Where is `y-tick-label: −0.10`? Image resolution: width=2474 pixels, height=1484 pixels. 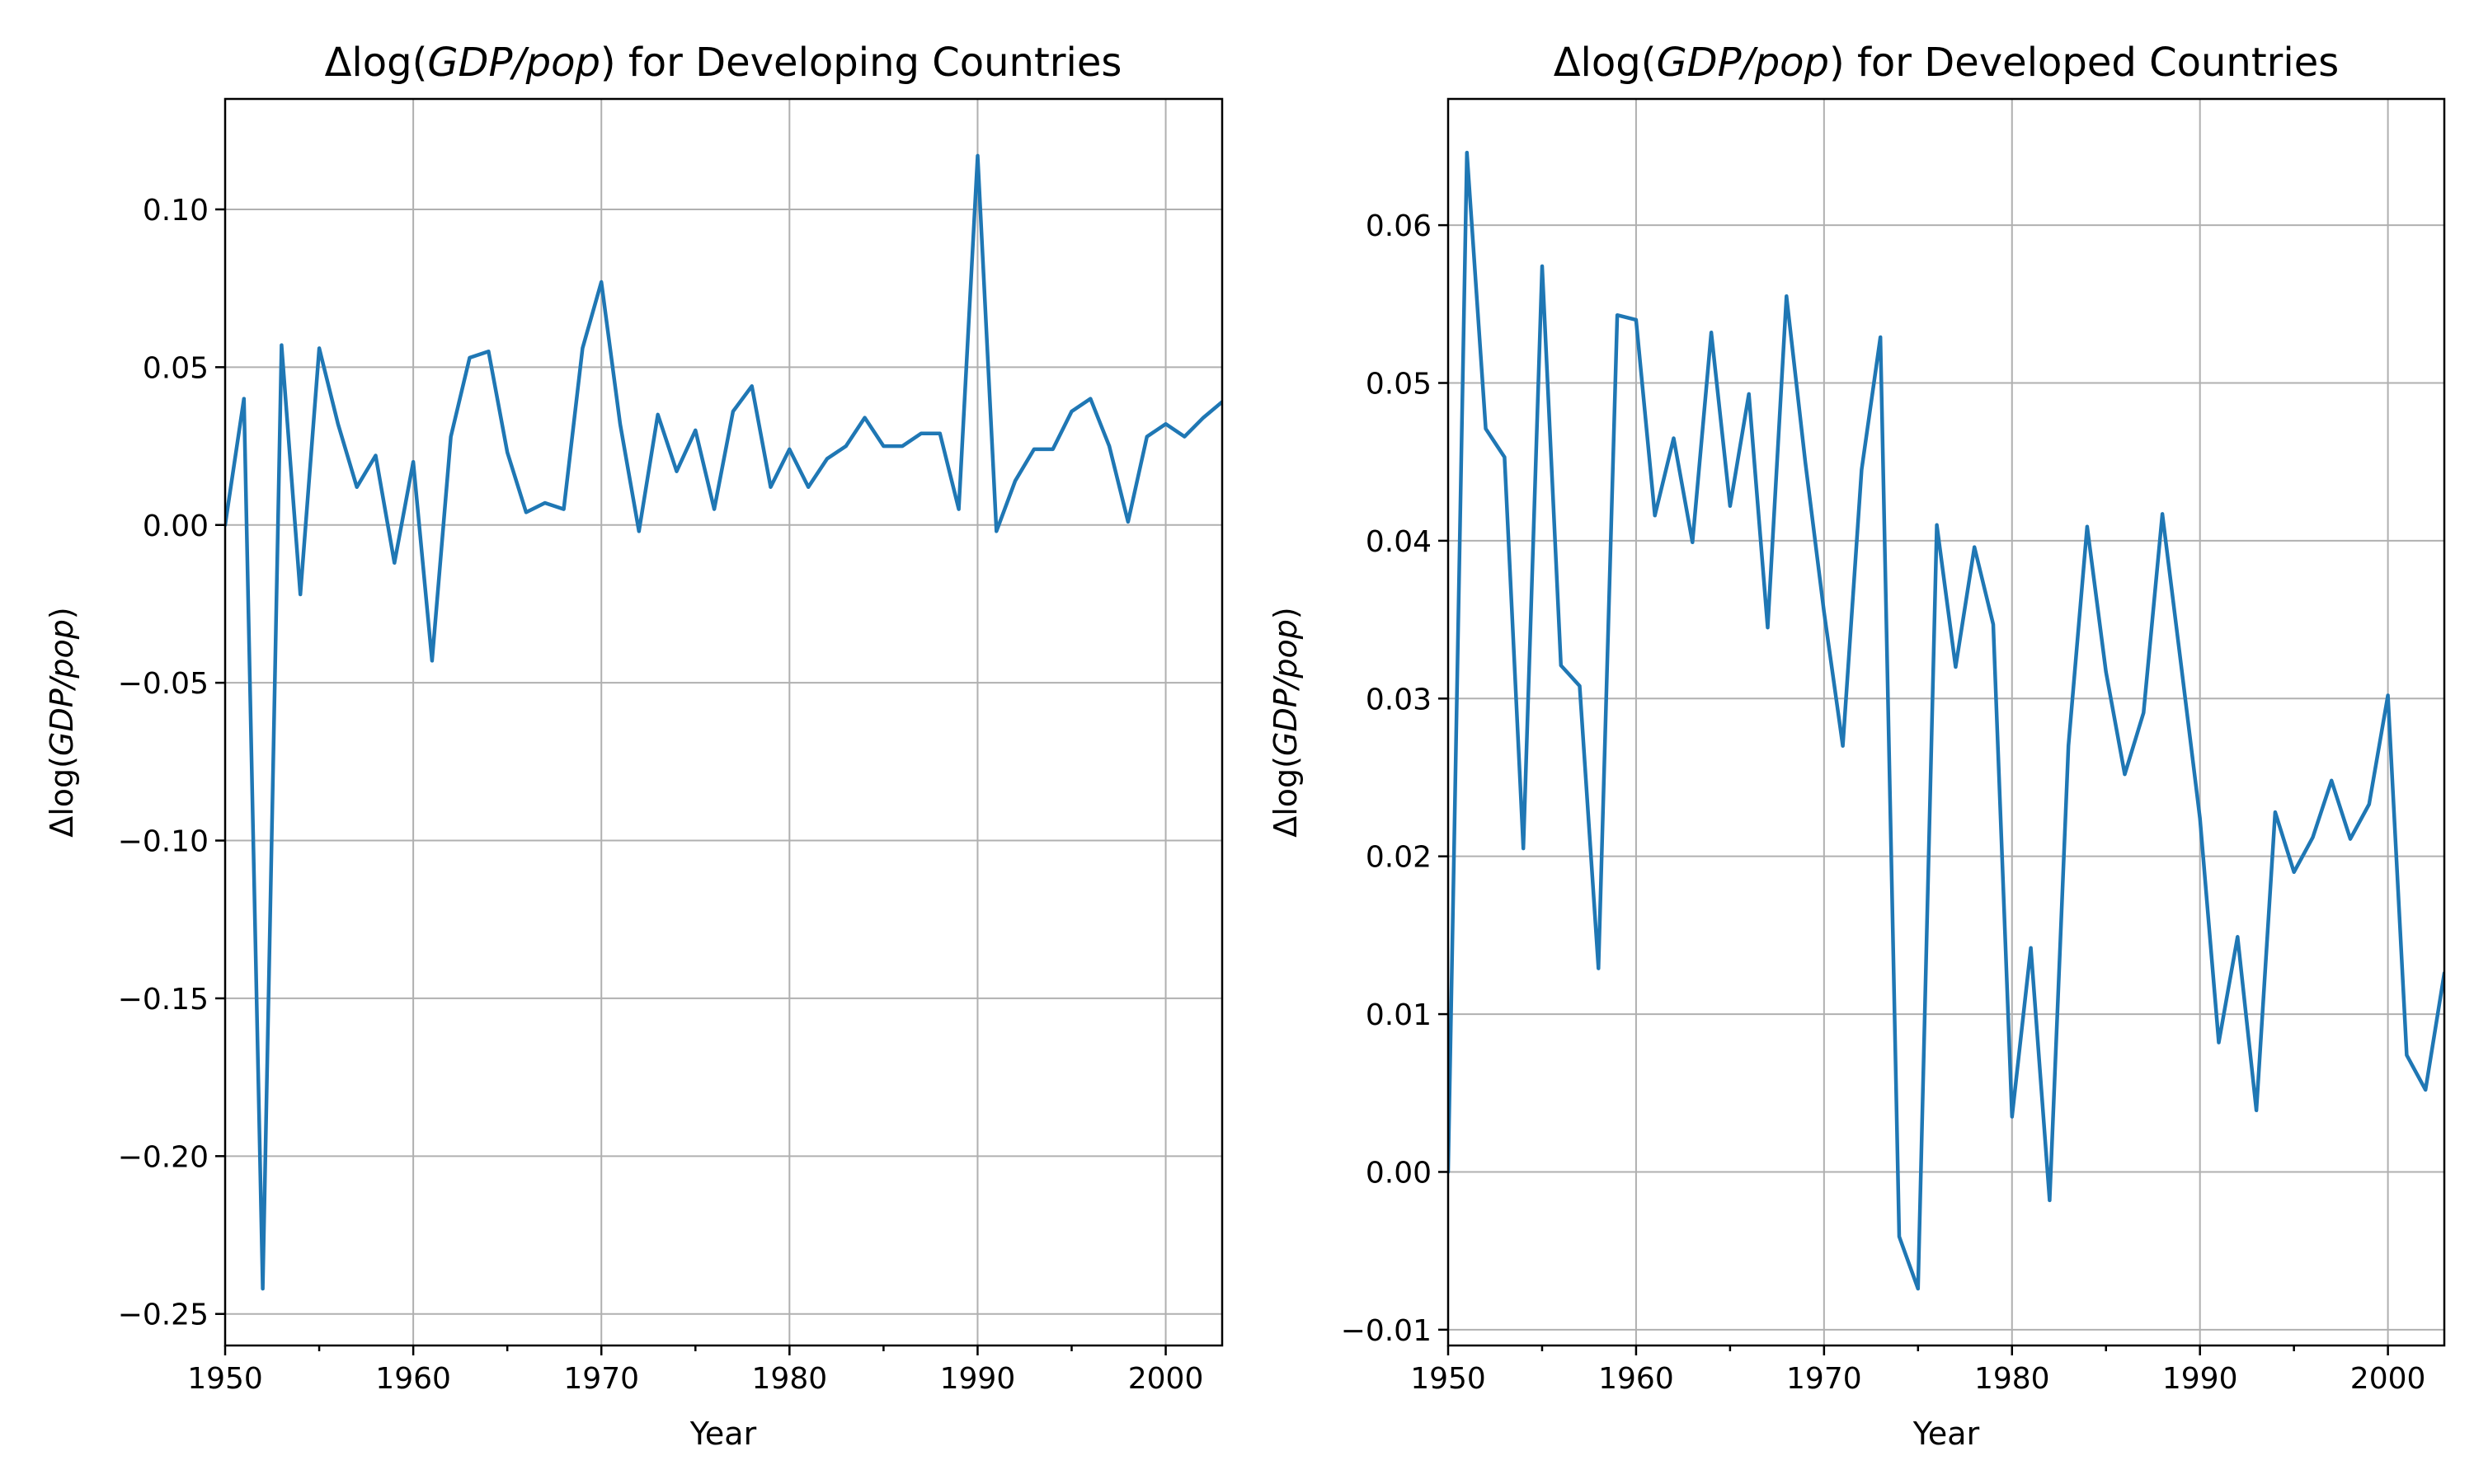
y-tick-label: −0.10 is located at coordinates (163, 842).